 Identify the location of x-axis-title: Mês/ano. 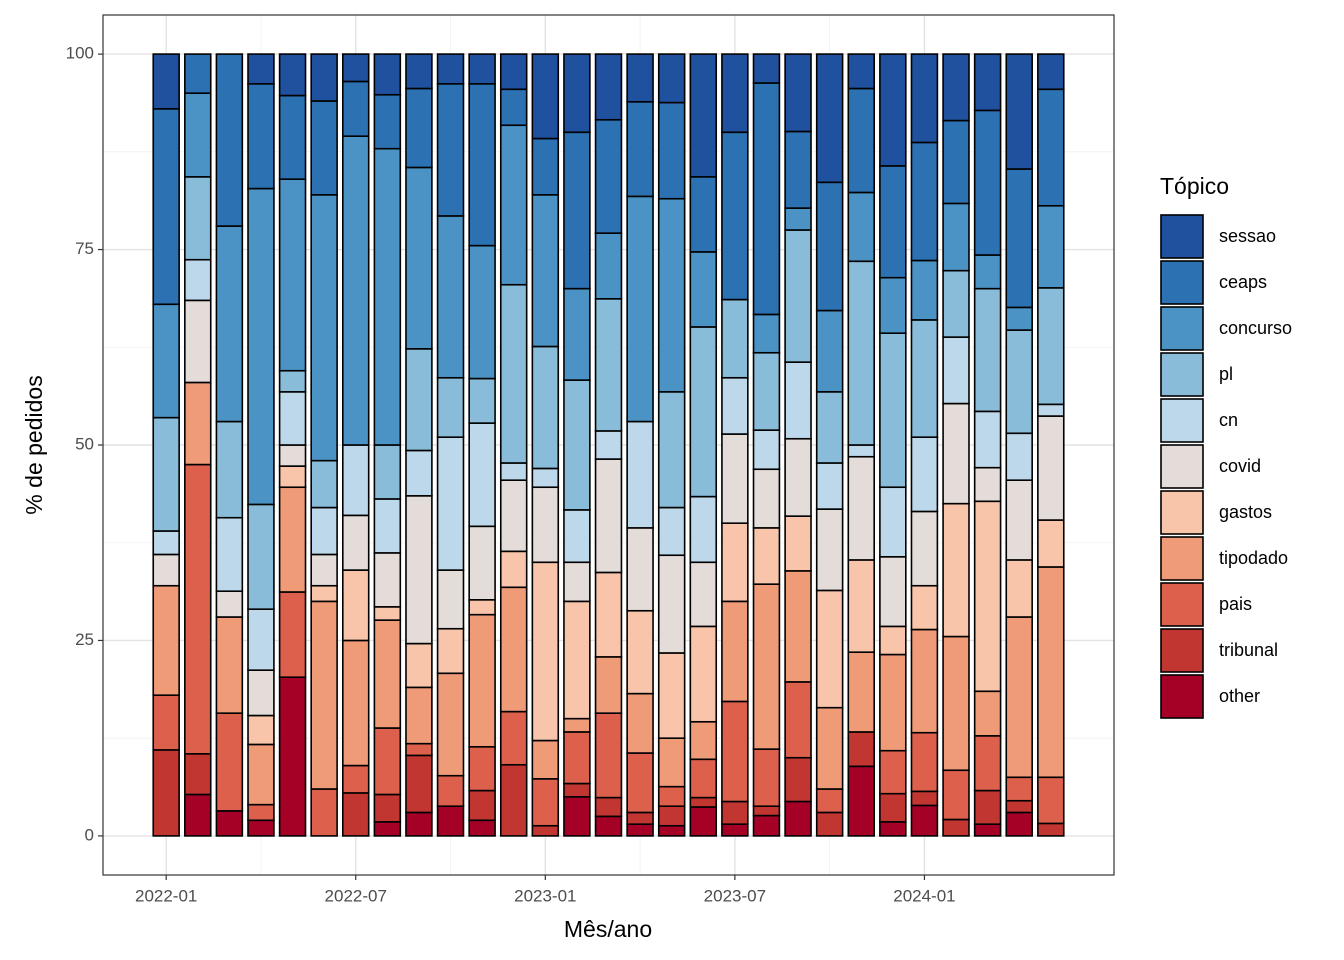
(608, 929).